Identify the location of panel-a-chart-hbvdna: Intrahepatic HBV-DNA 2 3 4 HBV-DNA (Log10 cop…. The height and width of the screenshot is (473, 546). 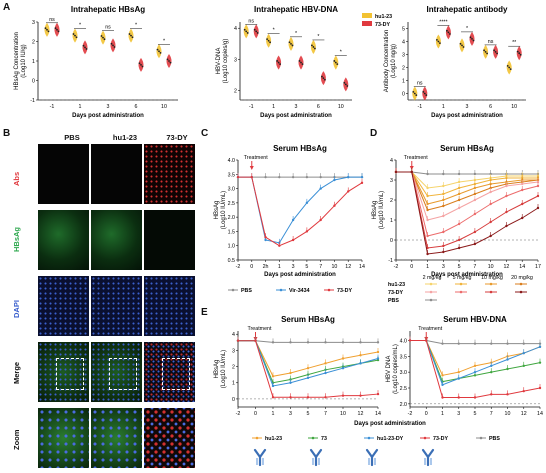
(304, 62).